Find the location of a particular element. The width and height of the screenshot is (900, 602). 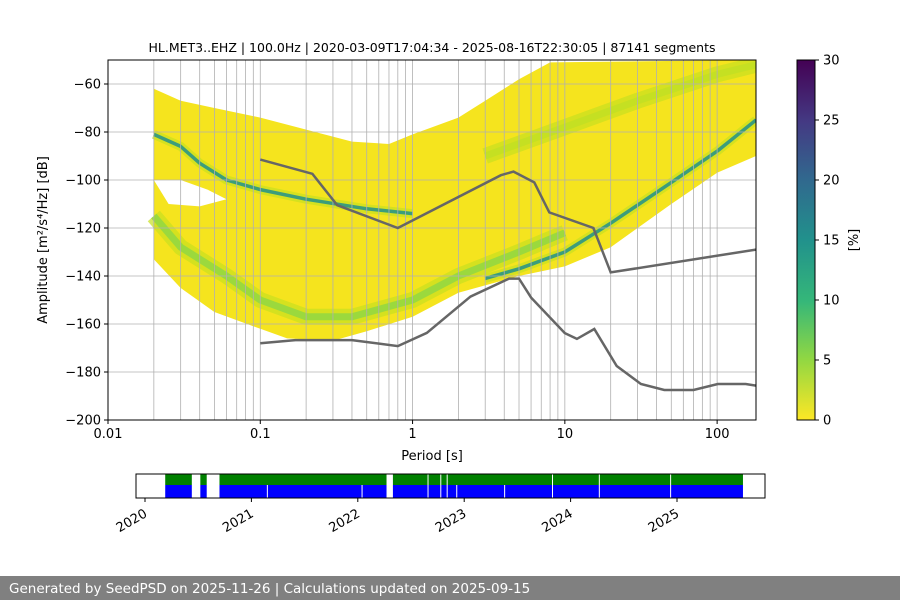

timeline-year-label: 2025 is located at coordinates (664, 521).